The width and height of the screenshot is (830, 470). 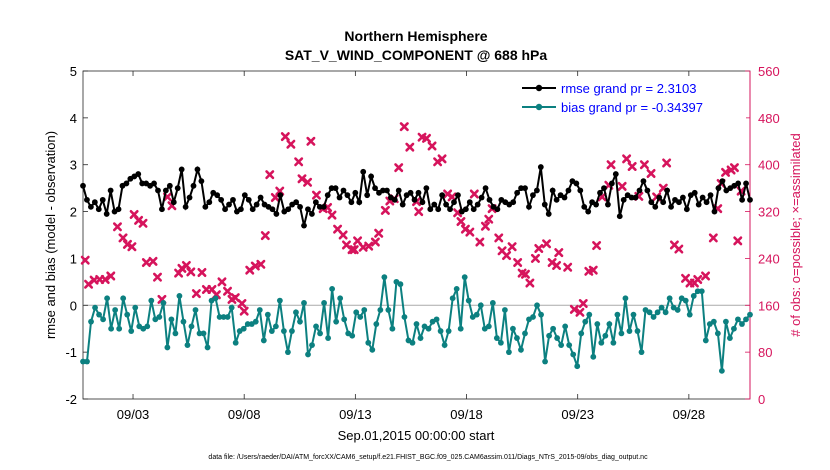 What do you see at coordinates (244, 414) in the screenshot?
I see `x-tick-label: 09/08` at bounding box center [244, 414].